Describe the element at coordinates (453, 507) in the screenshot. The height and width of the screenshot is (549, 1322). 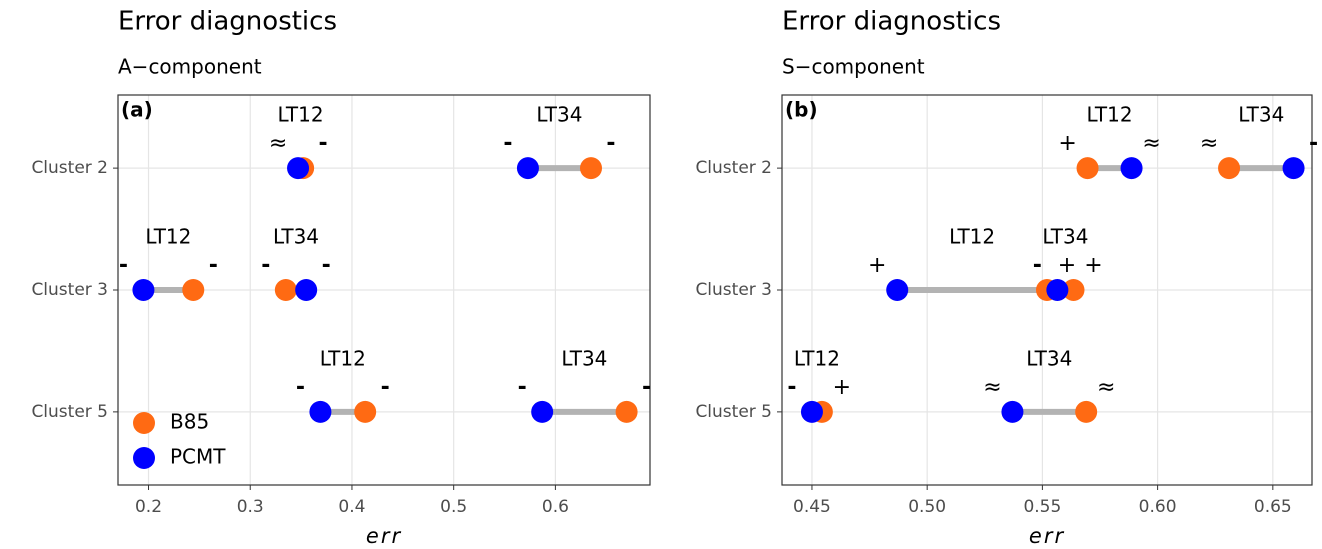
I see `x-tick-label: 0.5` at that location.